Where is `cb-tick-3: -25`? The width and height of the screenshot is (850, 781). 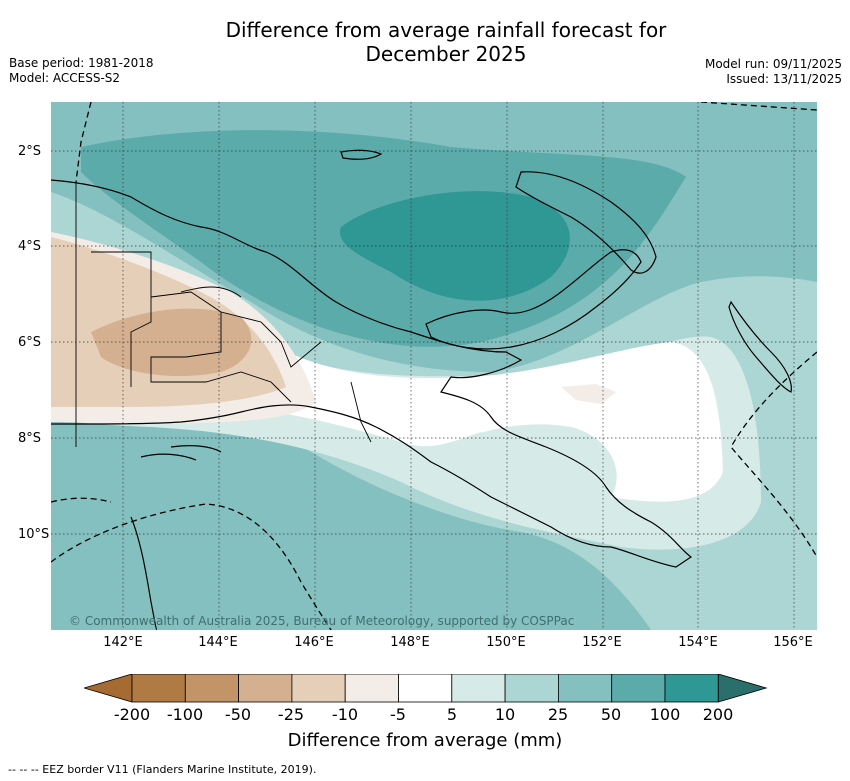 cb-tick-3: -25 is located at coordinates (291, 714).